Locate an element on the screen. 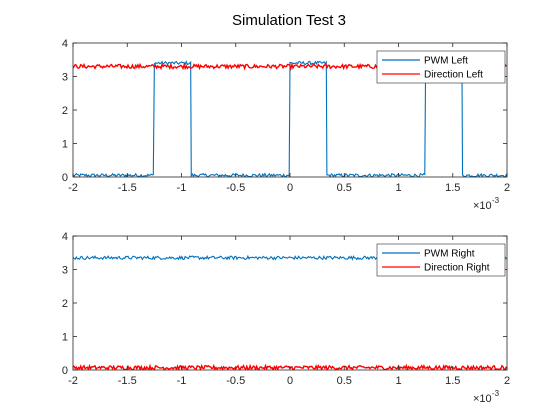  legend-entry: PWM Right is located at coordinates (449, 254).